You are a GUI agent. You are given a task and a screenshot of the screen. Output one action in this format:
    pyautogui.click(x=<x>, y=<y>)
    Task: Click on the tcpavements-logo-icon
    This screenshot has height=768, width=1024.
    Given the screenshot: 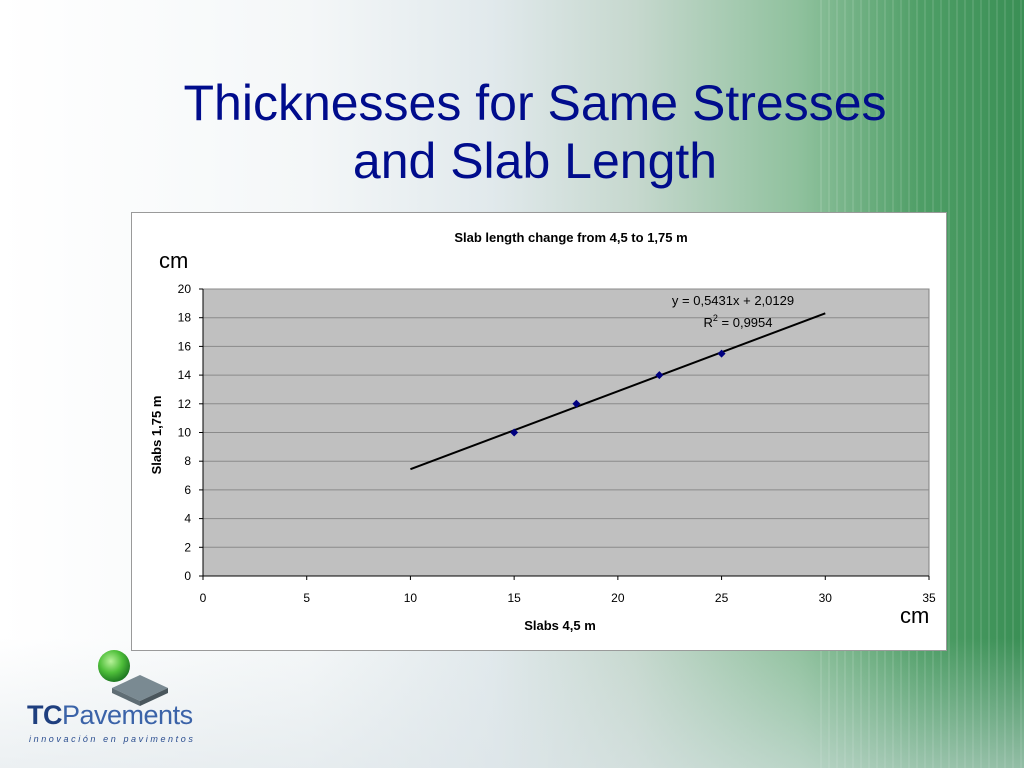 What is the action you would take?
    pyautogui.click(x=133, y=678)
    